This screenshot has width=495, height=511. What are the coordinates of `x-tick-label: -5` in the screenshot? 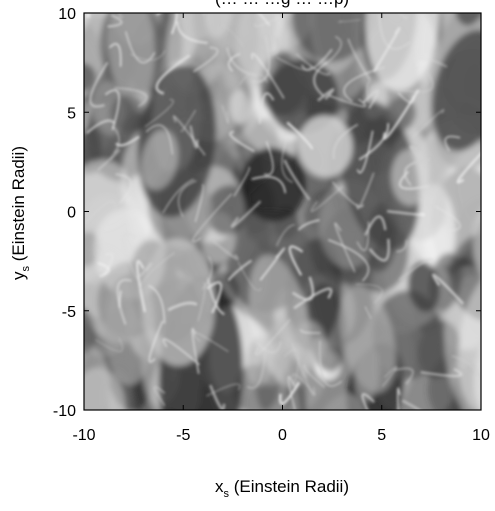 It's located at (183, 435).